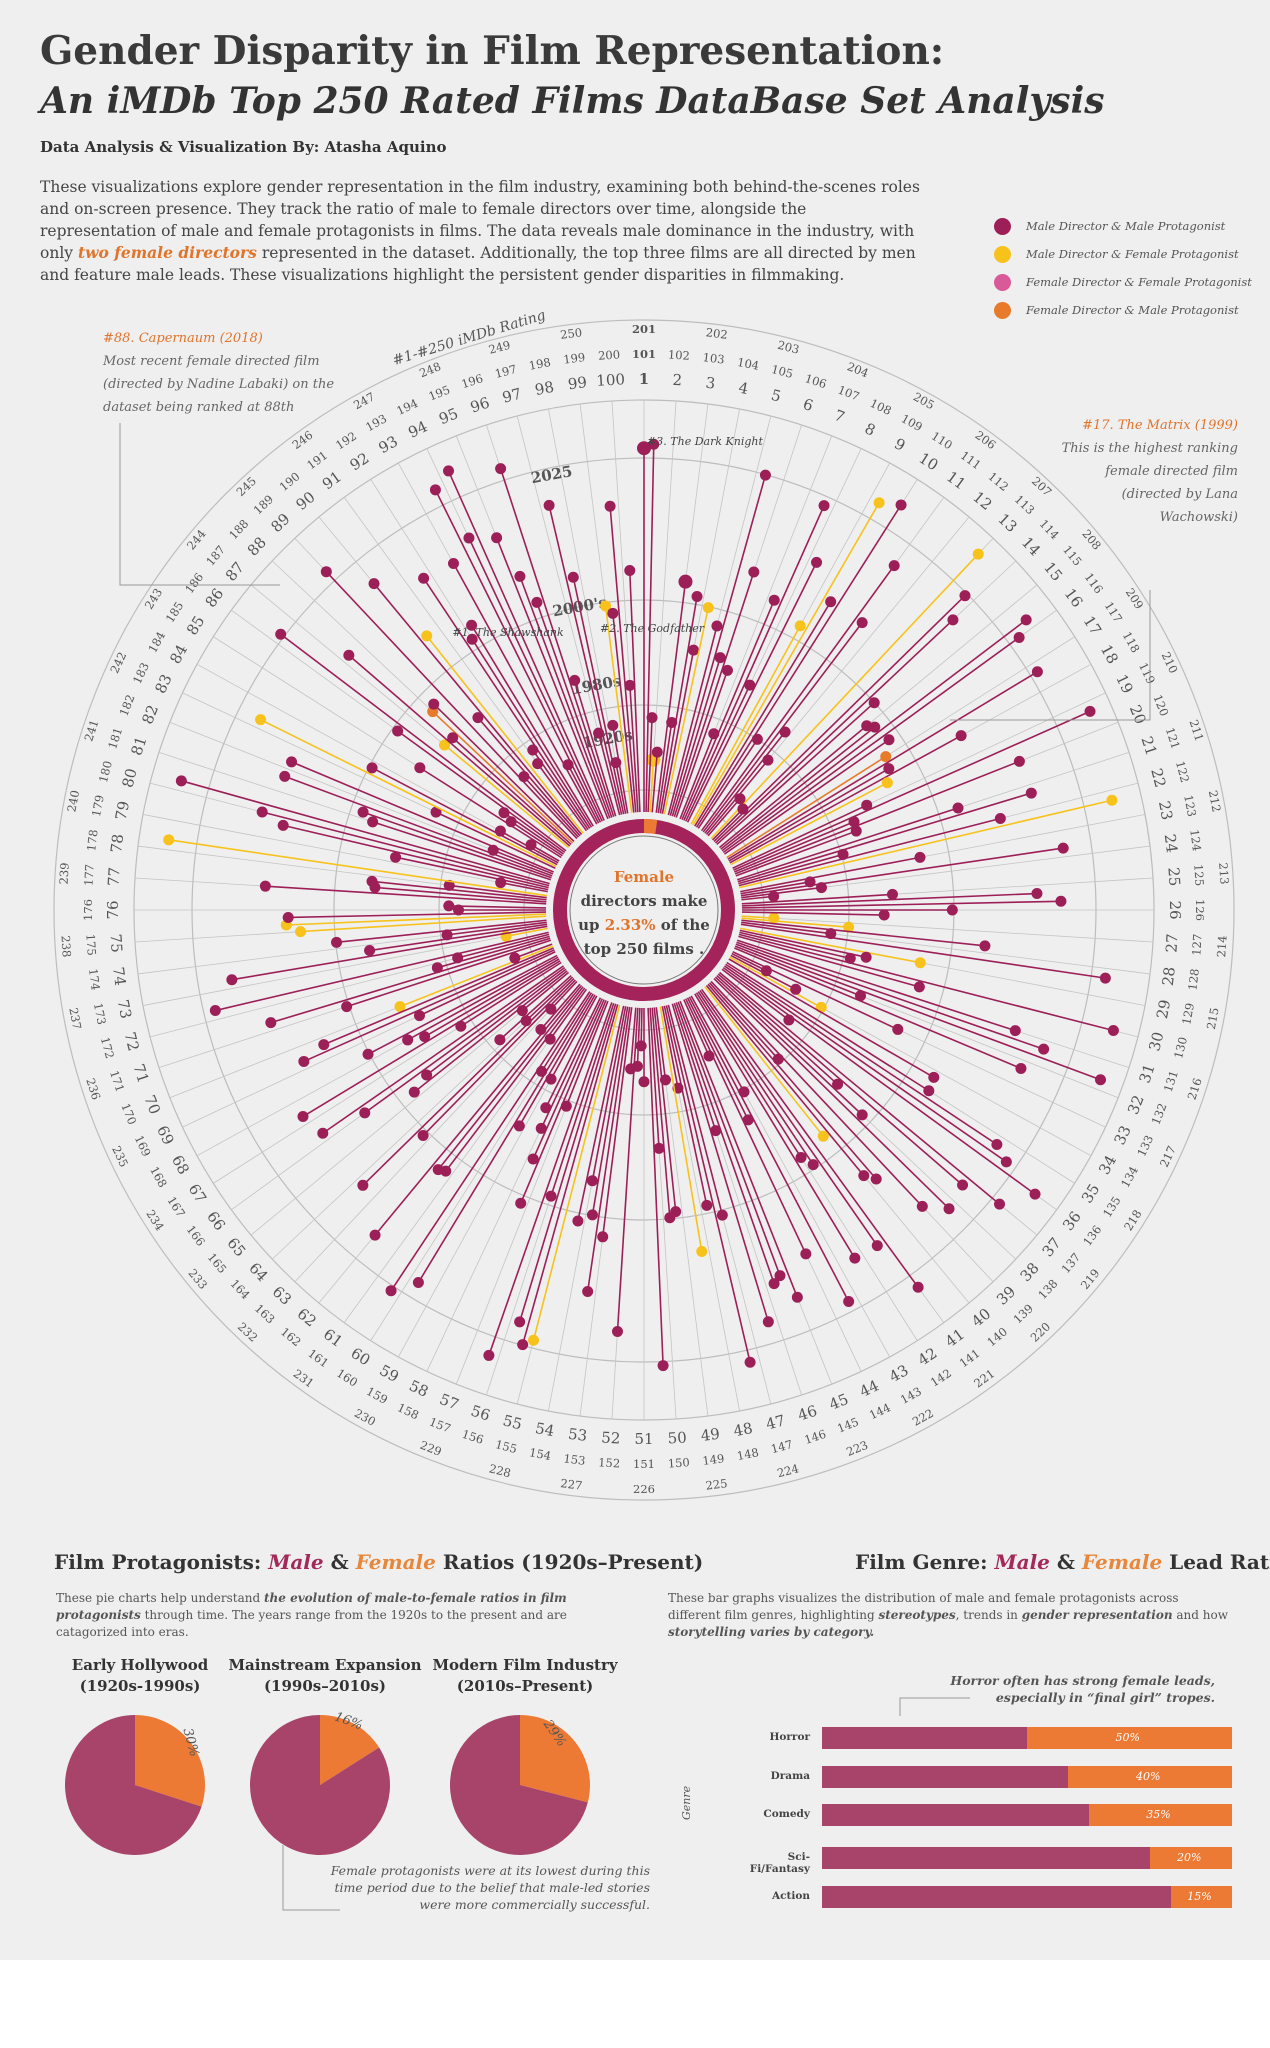  What do you see at coordinates (1171, 1081) in the screenshot?
I see `rank-label: 131` at bounding box center [1171, 1081].